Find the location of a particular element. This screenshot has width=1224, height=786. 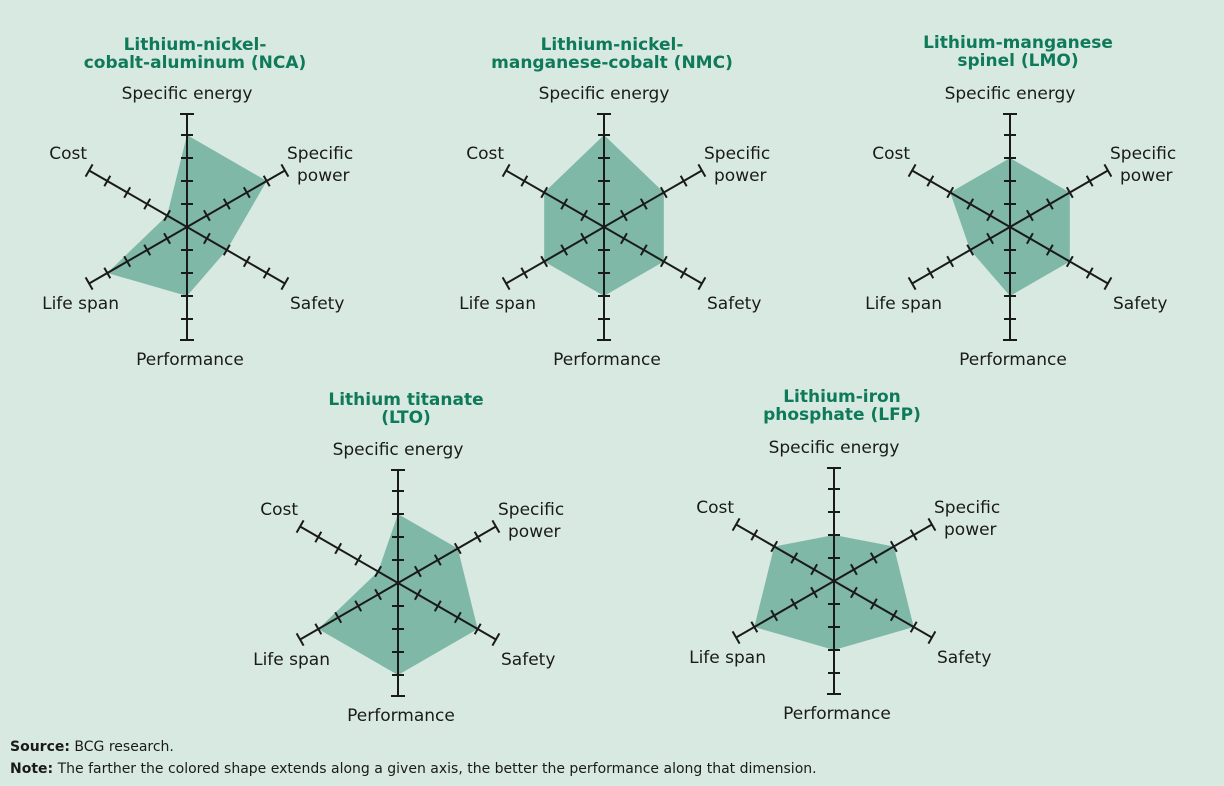

chart-title: (LTO) is located at coordinates (406, 418).